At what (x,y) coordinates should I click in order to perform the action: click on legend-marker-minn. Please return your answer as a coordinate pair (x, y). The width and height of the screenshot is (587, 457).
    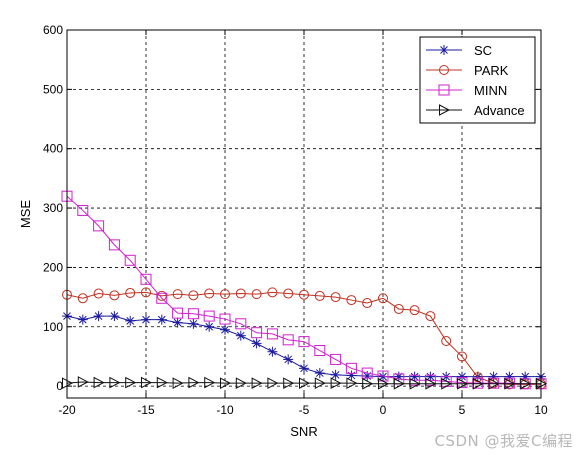
    Looking at the image, I should click on (444, 90).